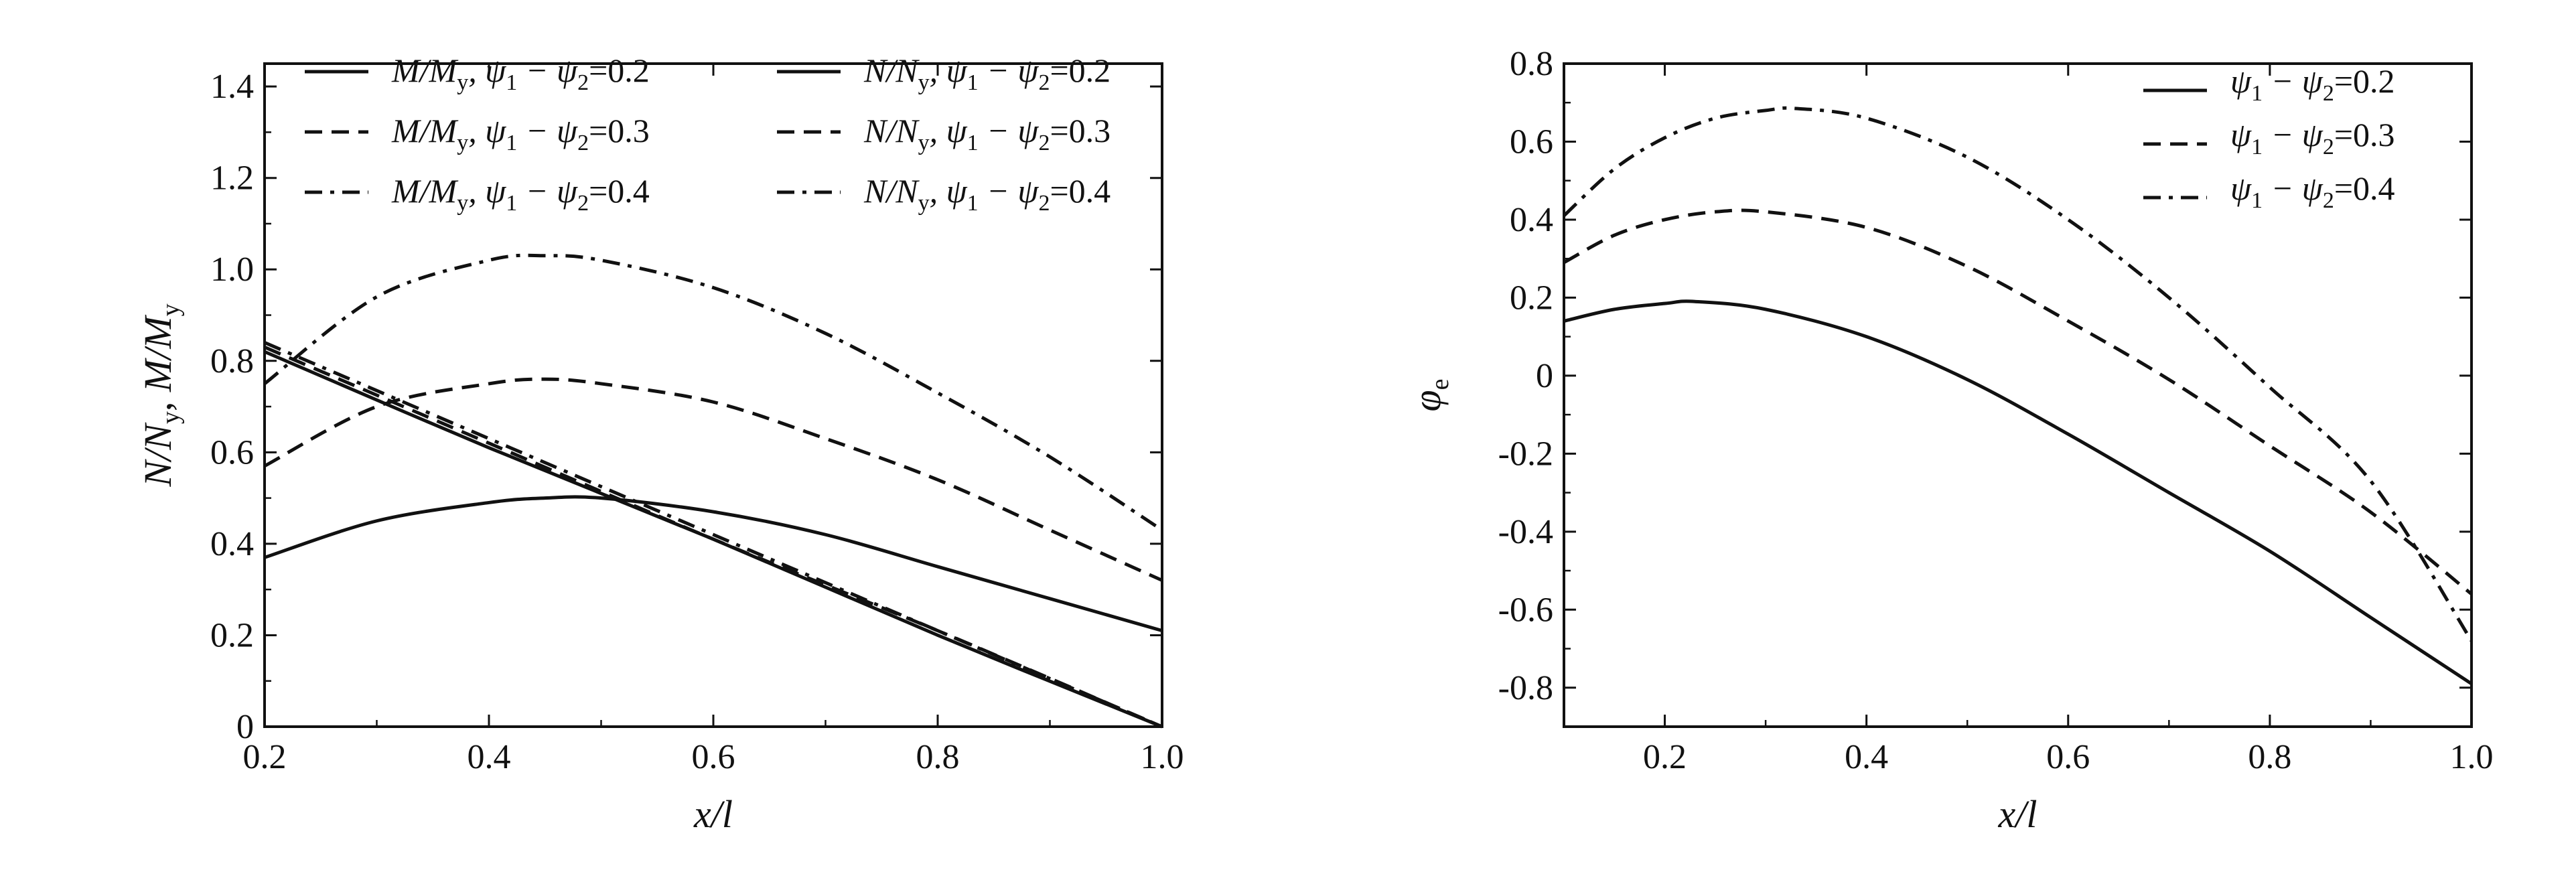 The image size is (2576, 870). I want to click on legend-label: ψ1 − ψ2=0.4, so click(2312, 191).